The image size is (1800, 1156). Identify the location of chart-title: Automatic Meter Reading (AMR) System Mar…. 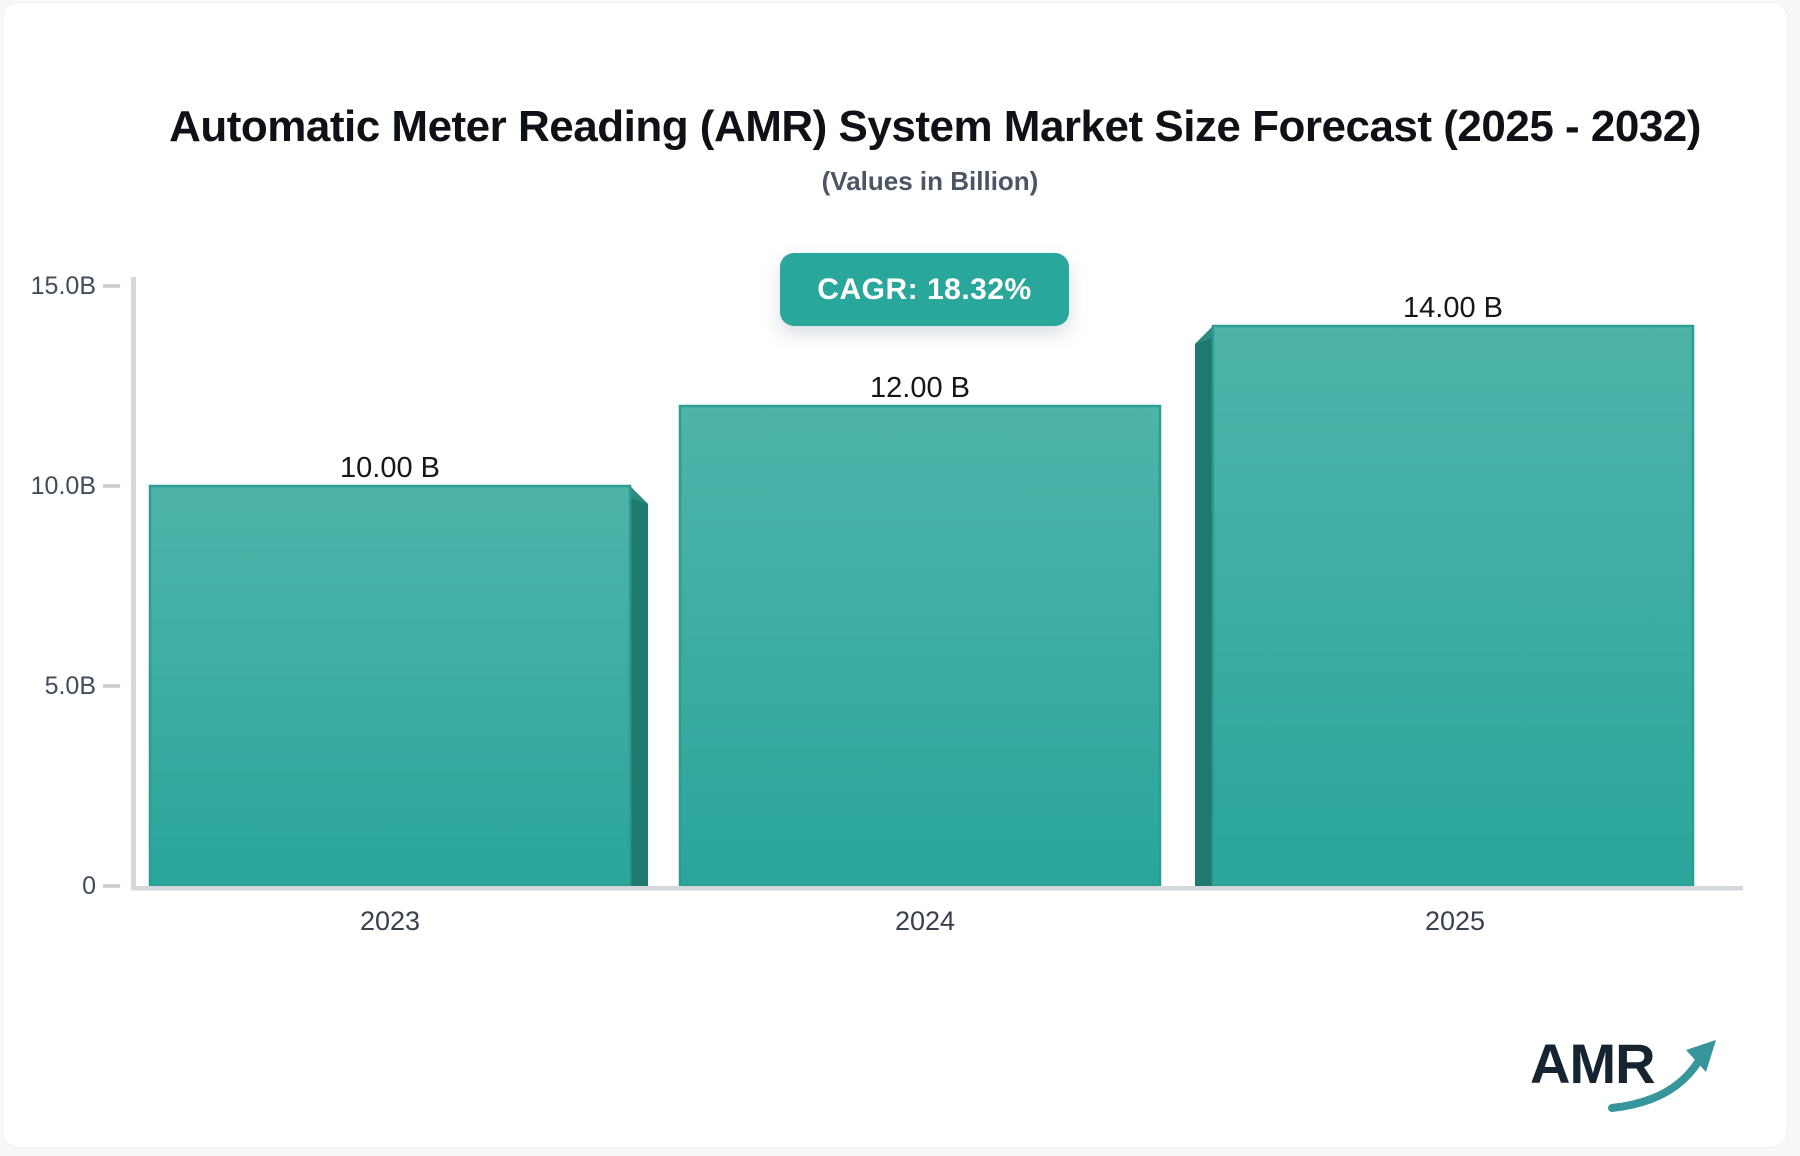
(935, 126).